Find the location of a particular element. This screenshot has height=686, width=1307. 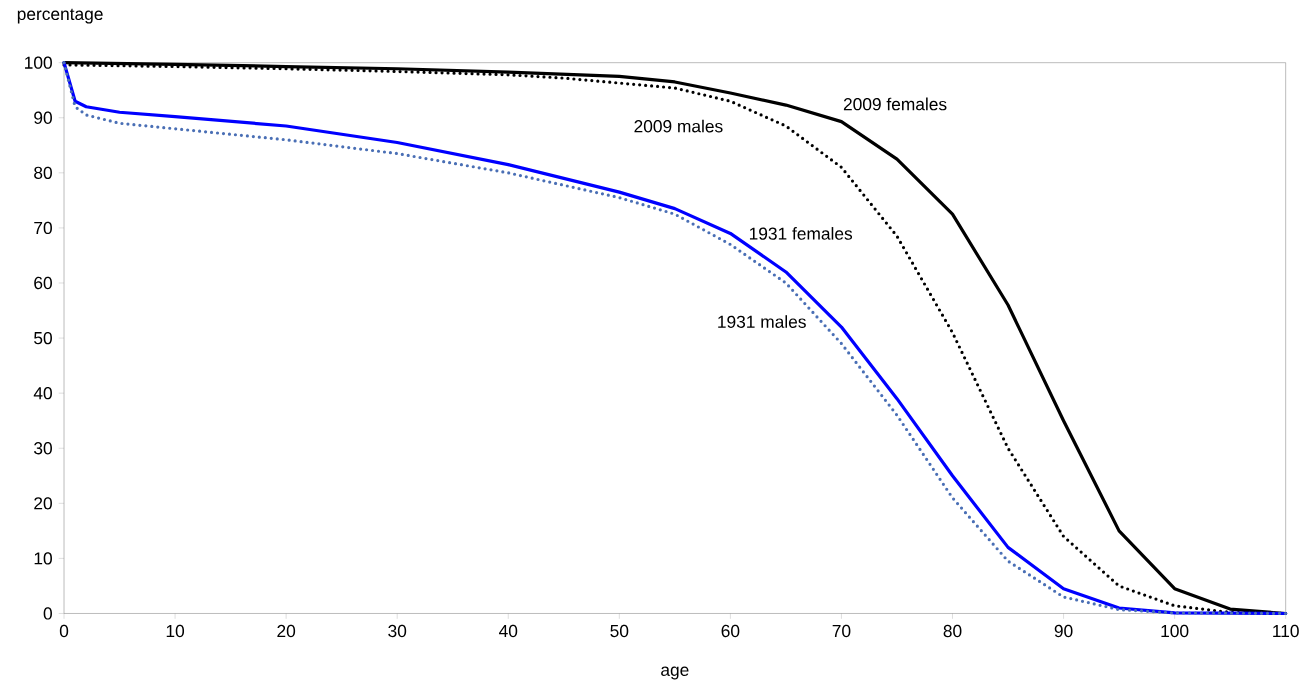

y-tick-label: 90 is located at coordinates (43, 118).